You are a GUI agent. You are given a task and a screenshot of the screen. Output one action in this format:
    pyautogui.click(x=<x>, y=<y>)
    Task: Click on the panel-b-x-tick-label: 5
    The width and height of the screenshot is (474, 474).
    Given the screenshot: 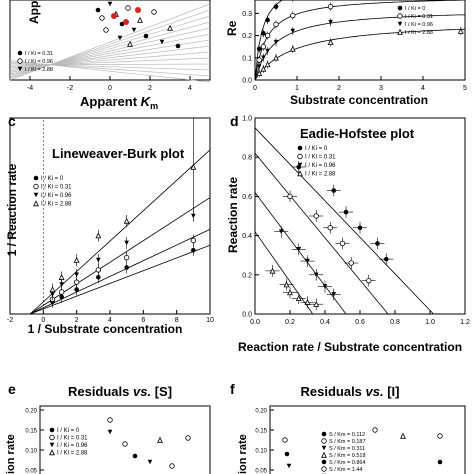 What is the action you would take?
    pyautogui.click(x=465, y=88)
    